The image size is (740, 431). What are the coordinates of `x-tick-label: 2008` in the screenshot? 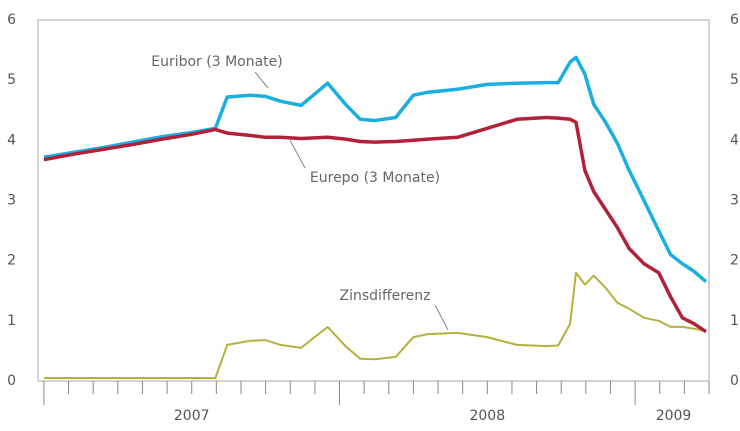 It's located at (487, 416).